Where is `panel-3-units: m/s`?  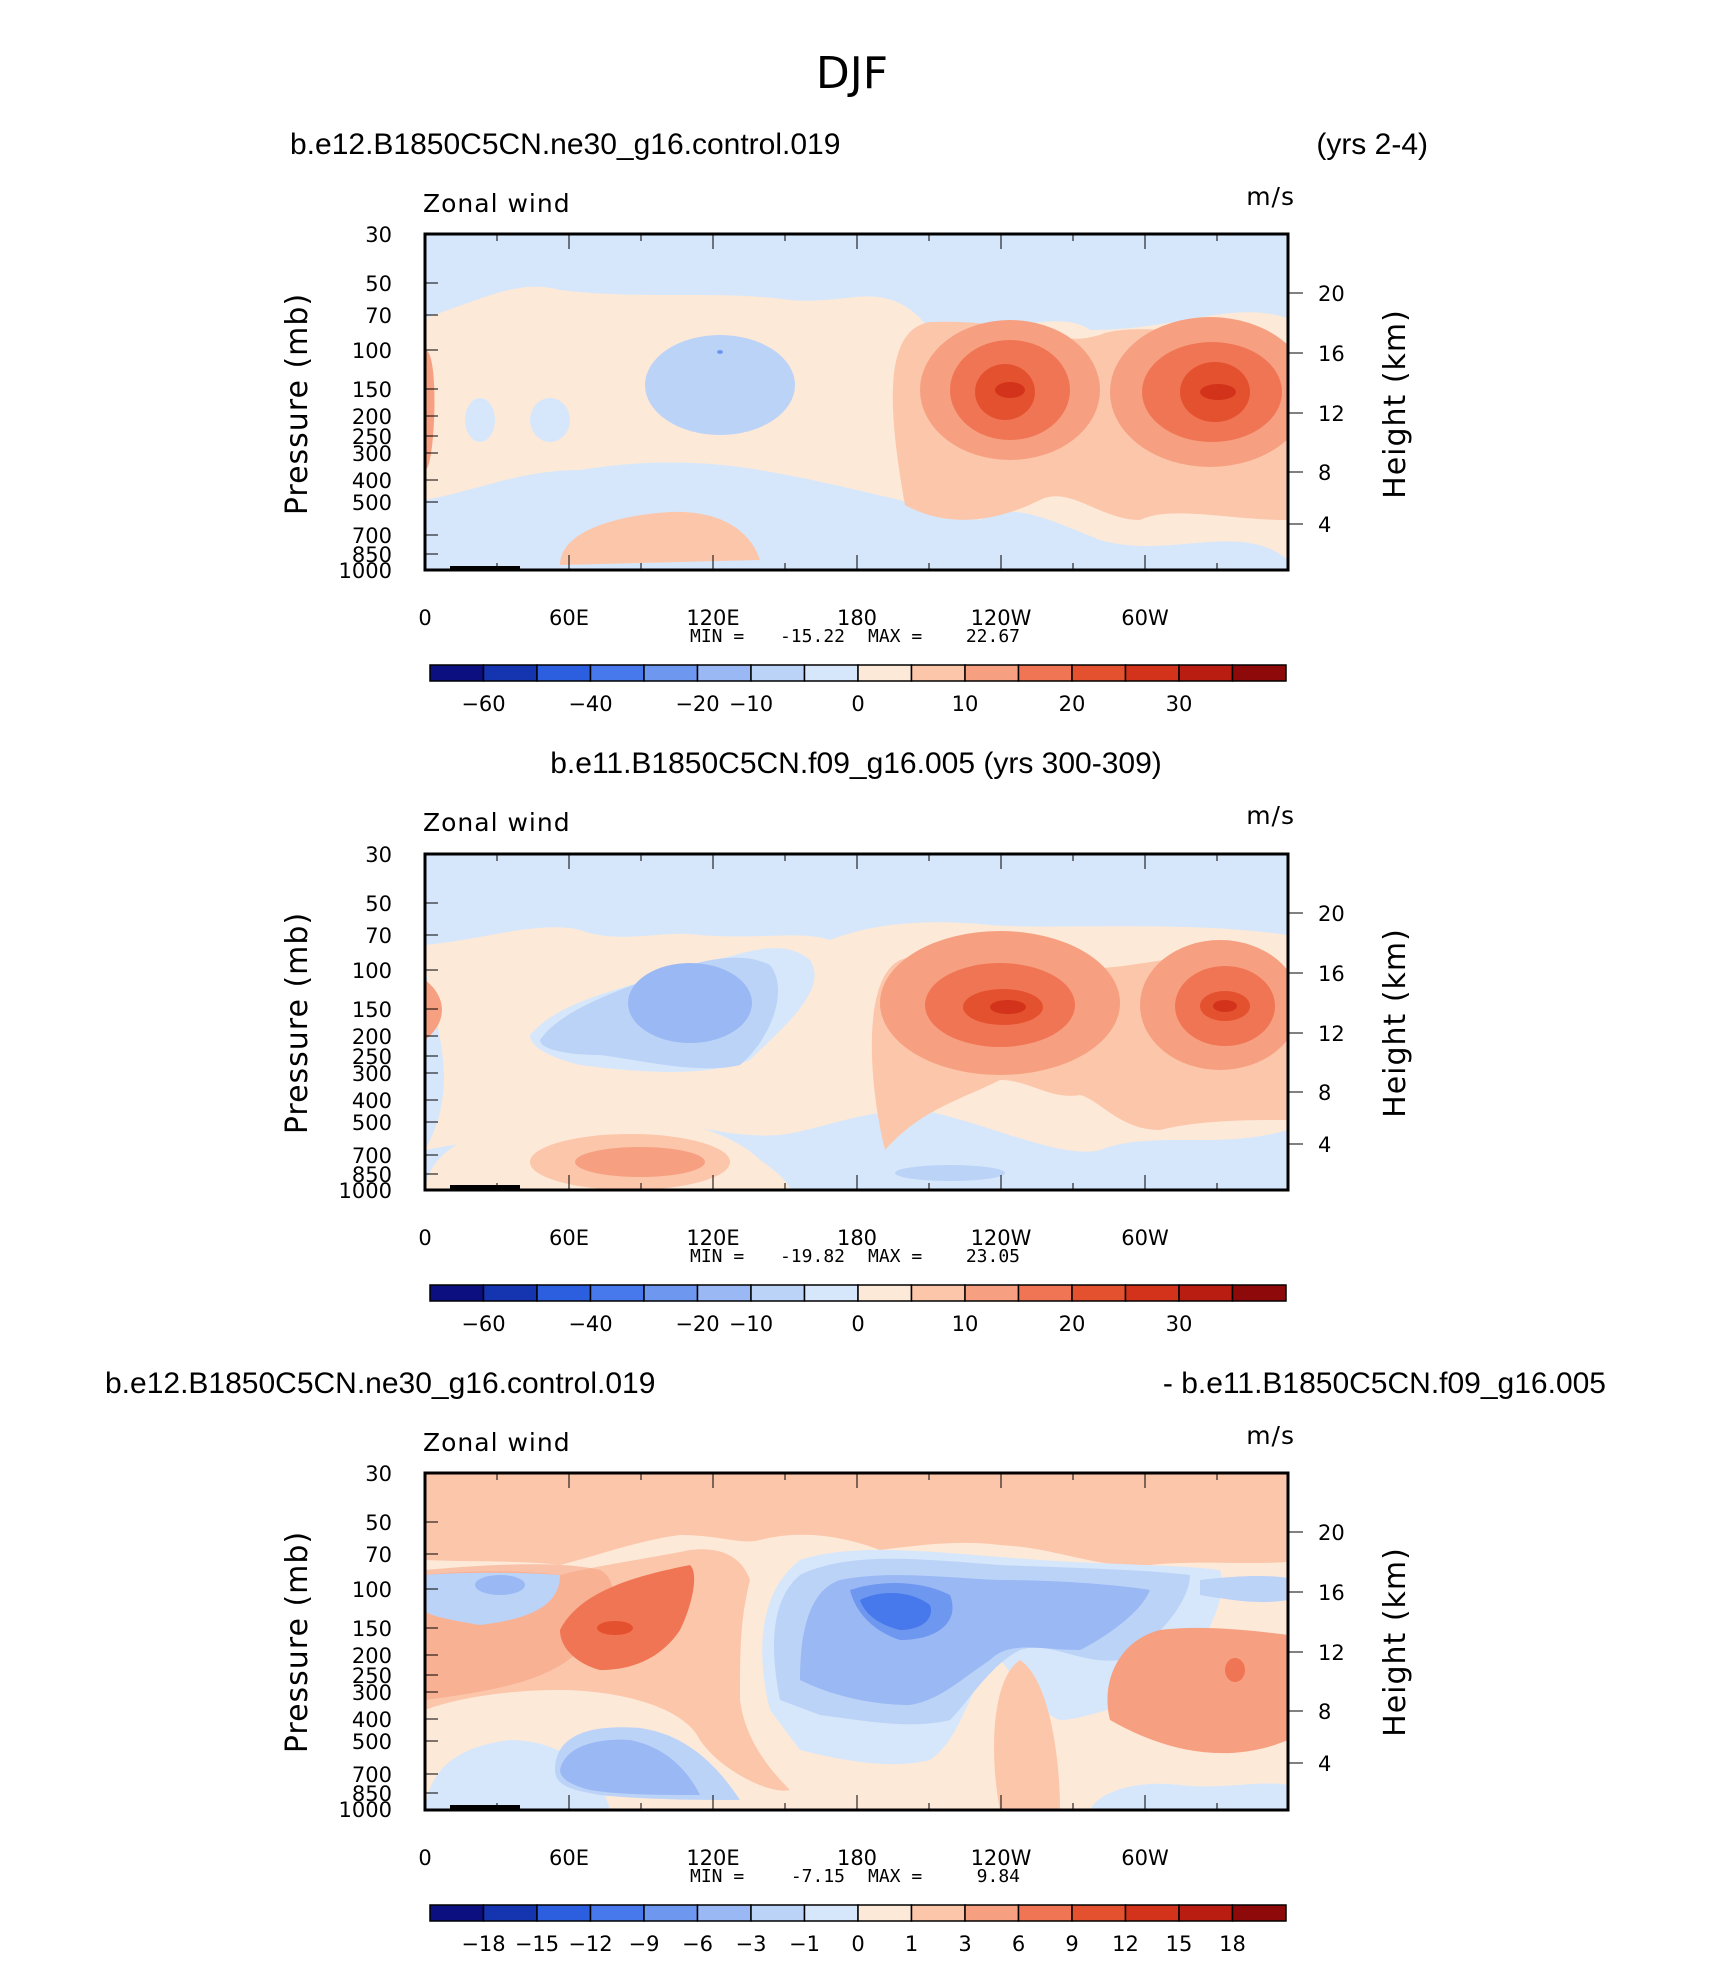 panel-3-units: m/s is located at coordinates (1270, 1435).